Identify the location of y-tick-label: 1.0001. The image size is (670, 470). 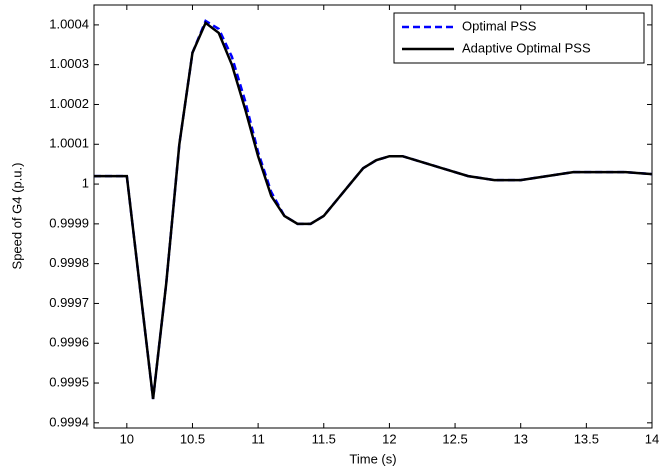
(69, 143).